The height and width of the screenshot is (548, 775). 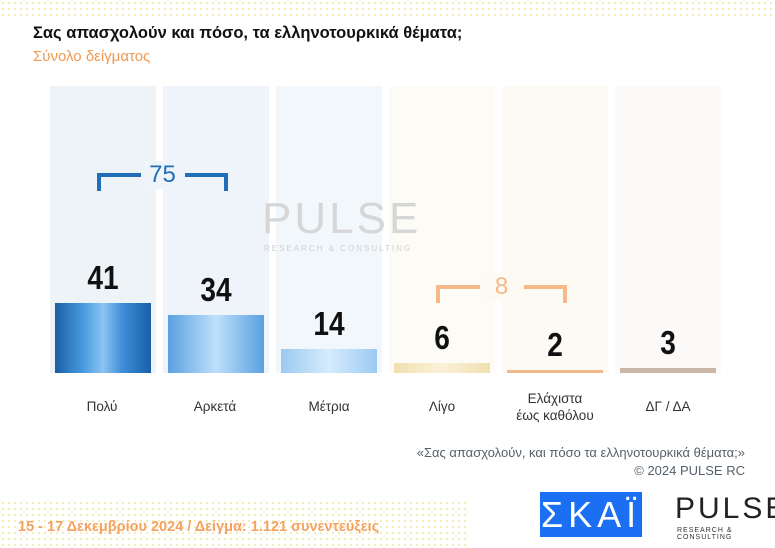 I want to click on data-label: 14, so click(x=329, y=324).